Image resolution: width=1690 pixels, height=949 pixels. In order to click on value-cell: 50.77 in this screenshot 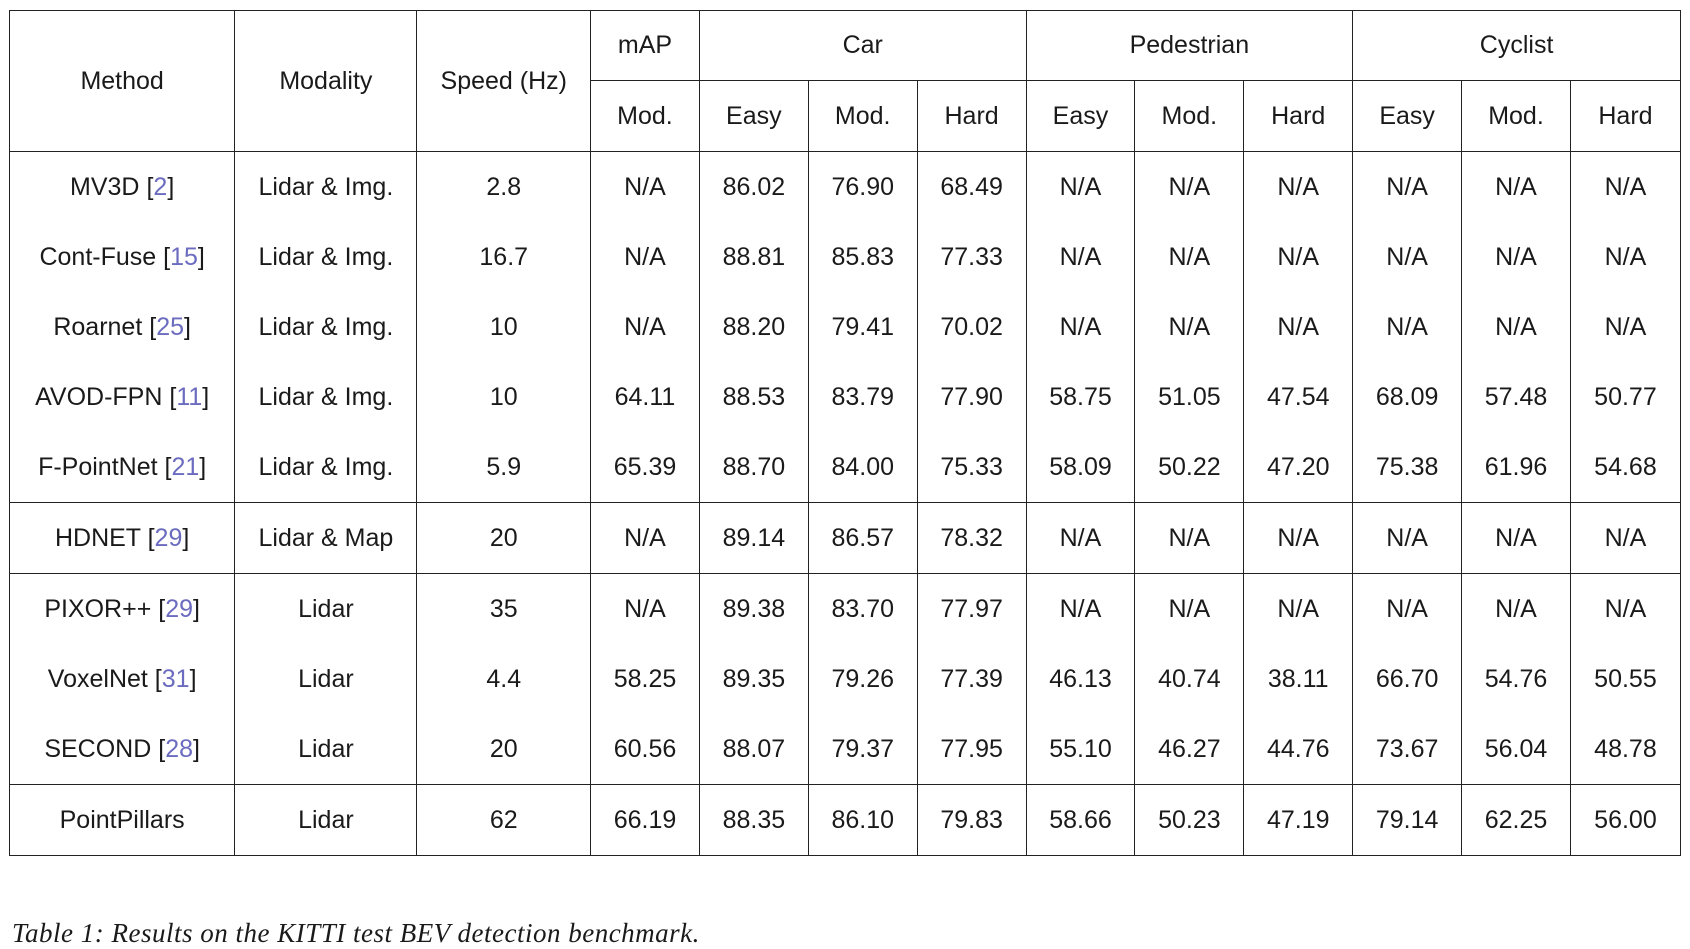, I will do `click(1625, 397)`.